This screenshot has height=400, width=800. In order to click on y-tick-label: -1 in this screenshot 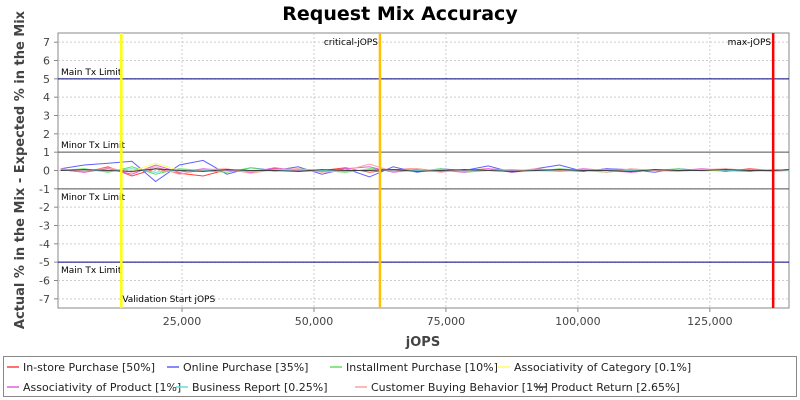, I will do `click(44, 189)`.